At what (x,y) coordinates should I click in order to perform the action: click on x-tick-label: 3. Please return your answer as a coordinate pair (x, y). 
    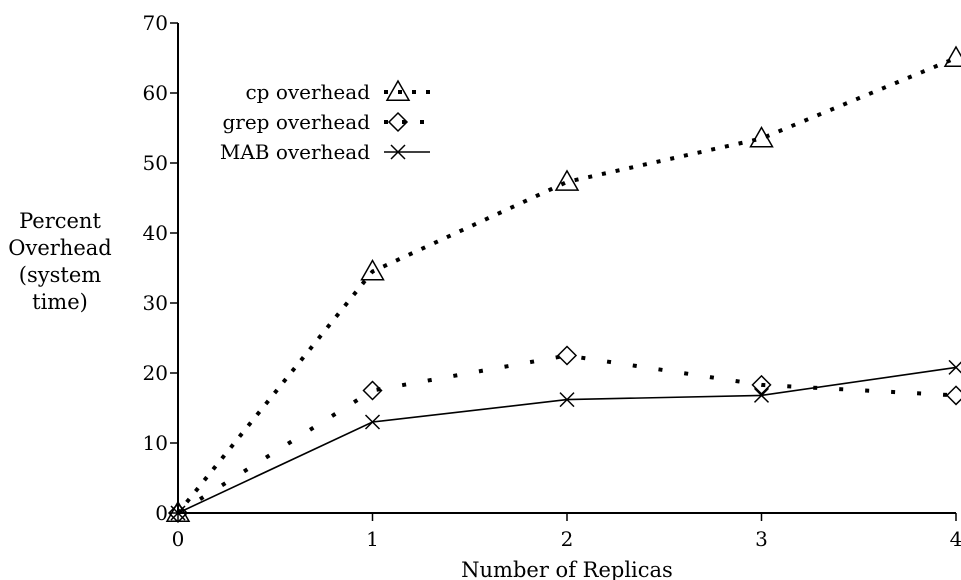
    Looking at the image, I should click on (761, 539).